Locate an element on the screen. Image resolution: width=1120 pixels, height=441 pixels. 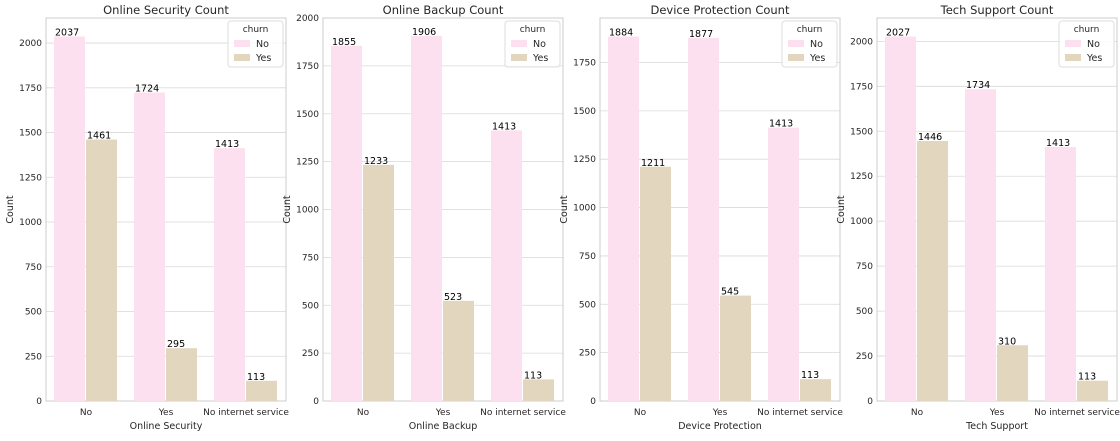
bar-value-label: 295 is located at coordinates (176, 344).